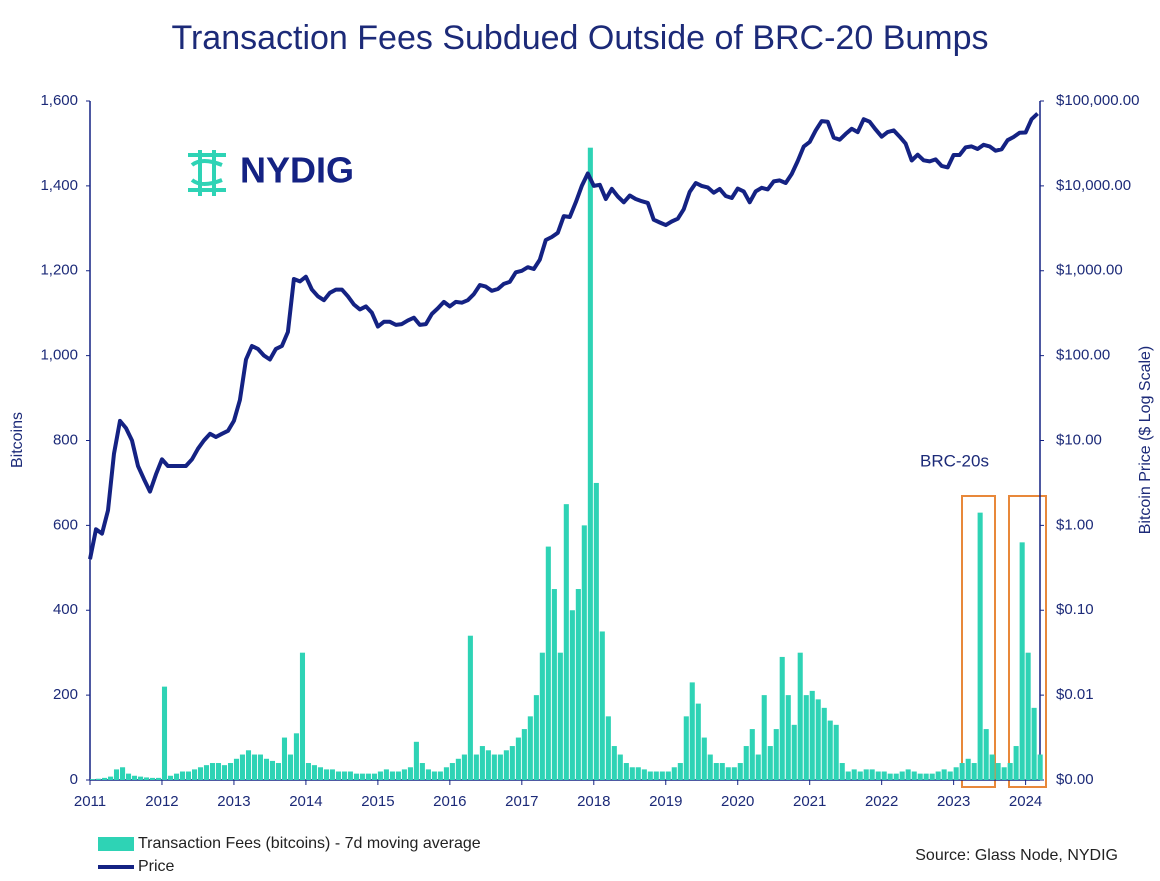 The height and width of the screenshot is (881, 1160). What do you see at coordinates (305, 801) in the screenshot?
I see `x-tick-label: 2014` at bounding box center [305, 801].